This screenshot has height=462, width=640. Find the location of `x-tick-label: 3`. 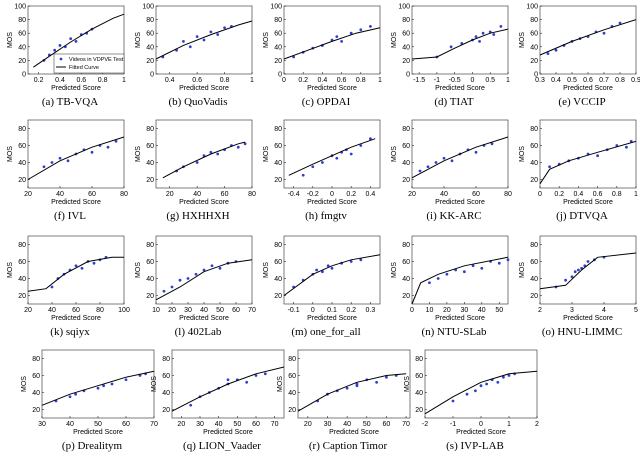

x-tick-label: 3 is located at coordinates (572, 310).